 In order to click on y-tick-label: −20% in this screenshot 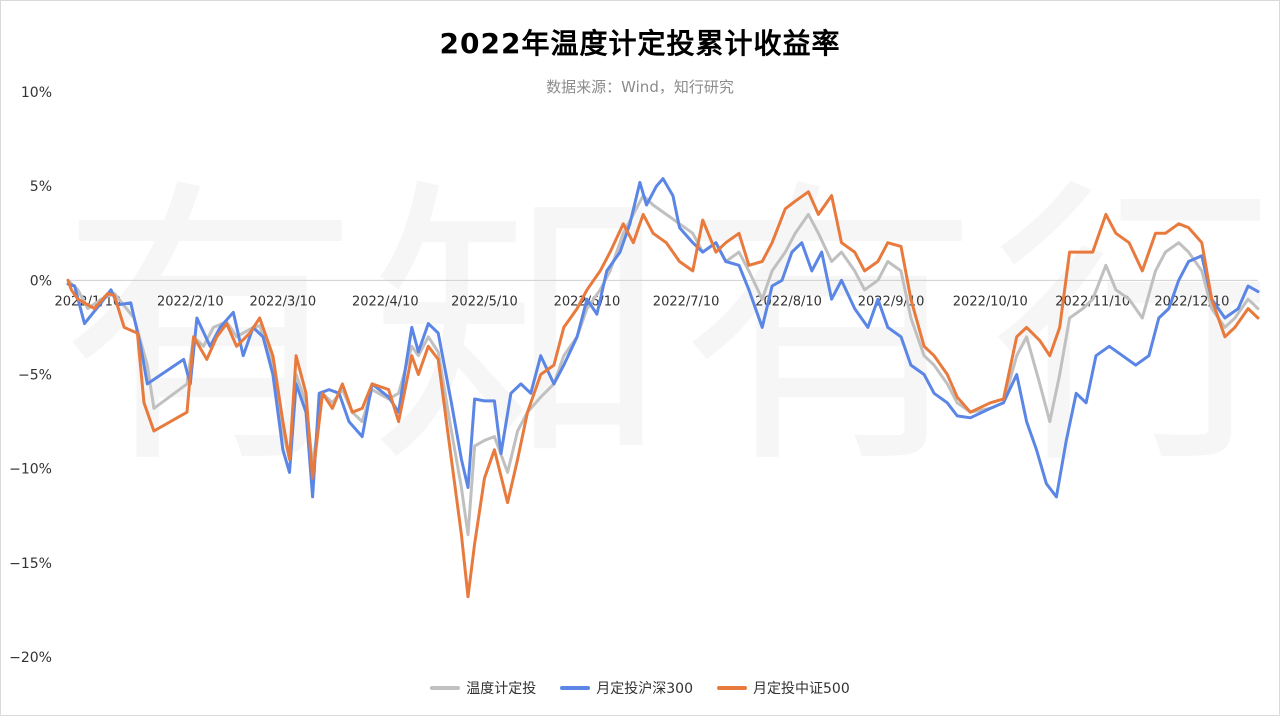, I will do `click(30, 658)`.